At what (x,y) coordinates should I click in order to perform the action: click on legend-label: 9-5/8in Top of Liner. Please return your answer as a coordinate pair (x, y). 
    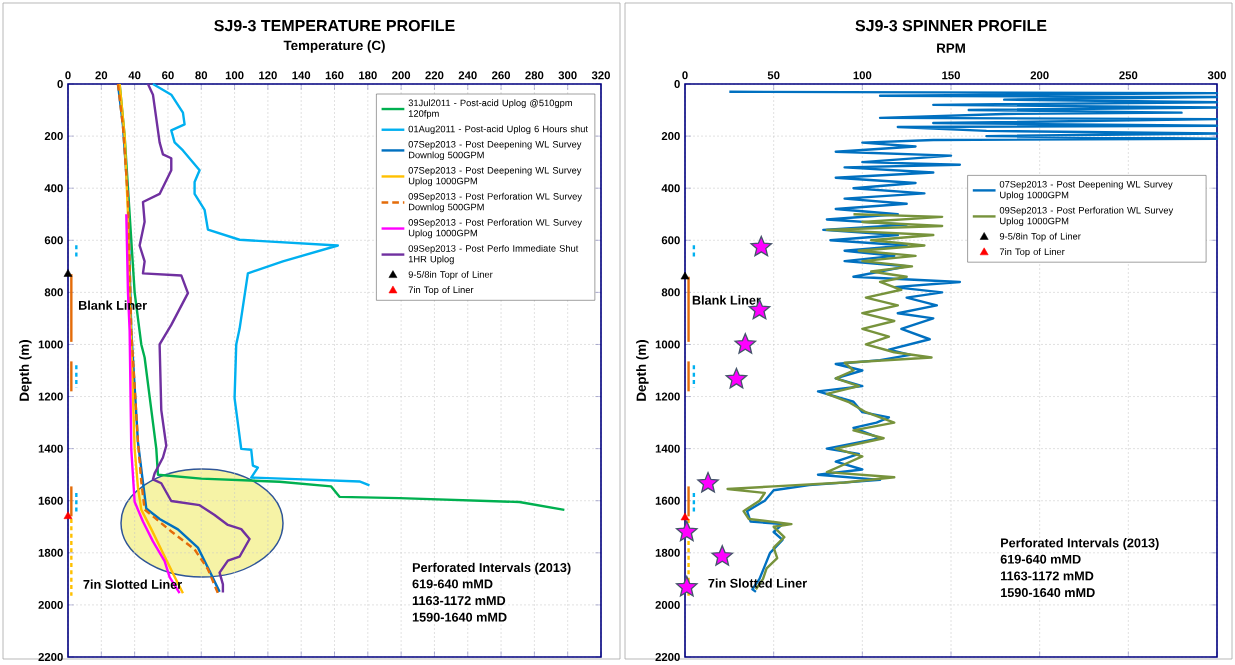
    Looking at the image, I should click on (1040, 237).